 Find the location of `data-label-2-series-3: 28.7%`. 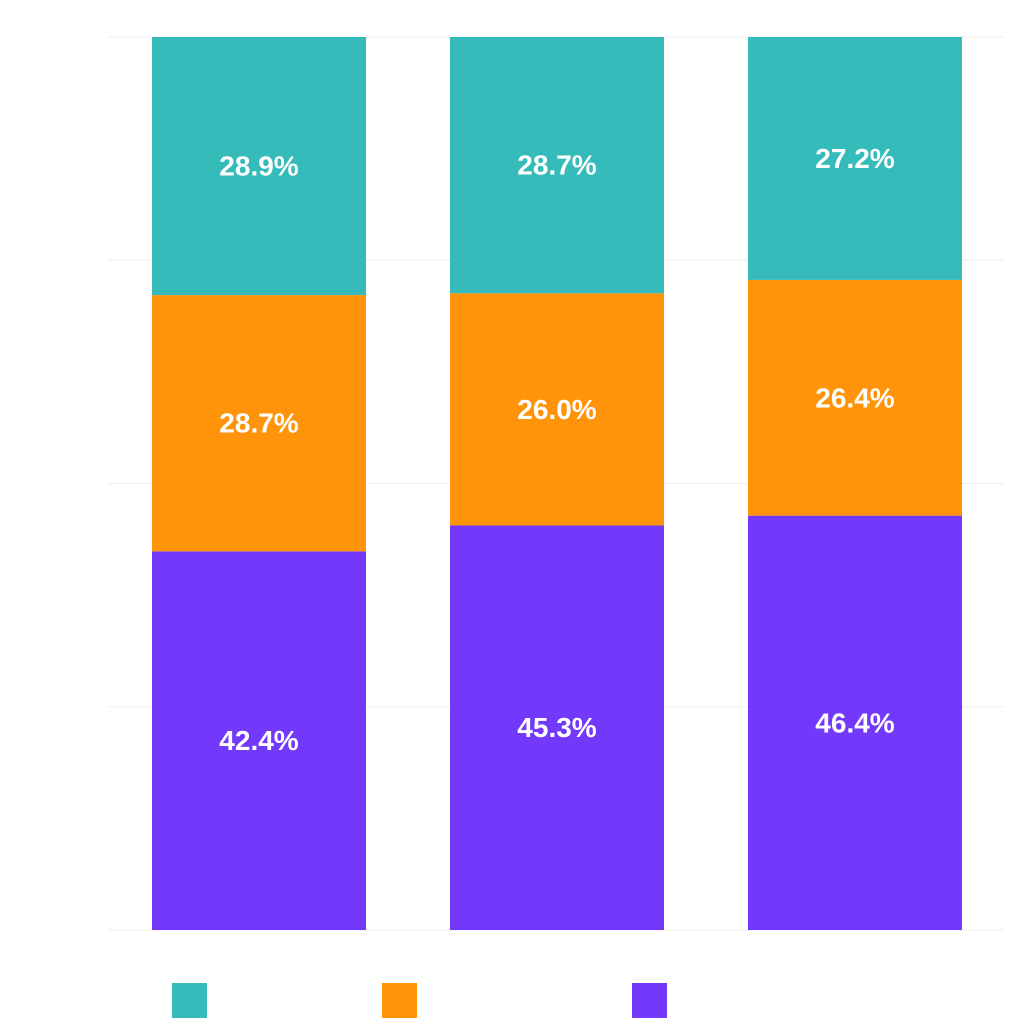

data-label-2-series-3: 28.7% is located at coordinates (556, 165).